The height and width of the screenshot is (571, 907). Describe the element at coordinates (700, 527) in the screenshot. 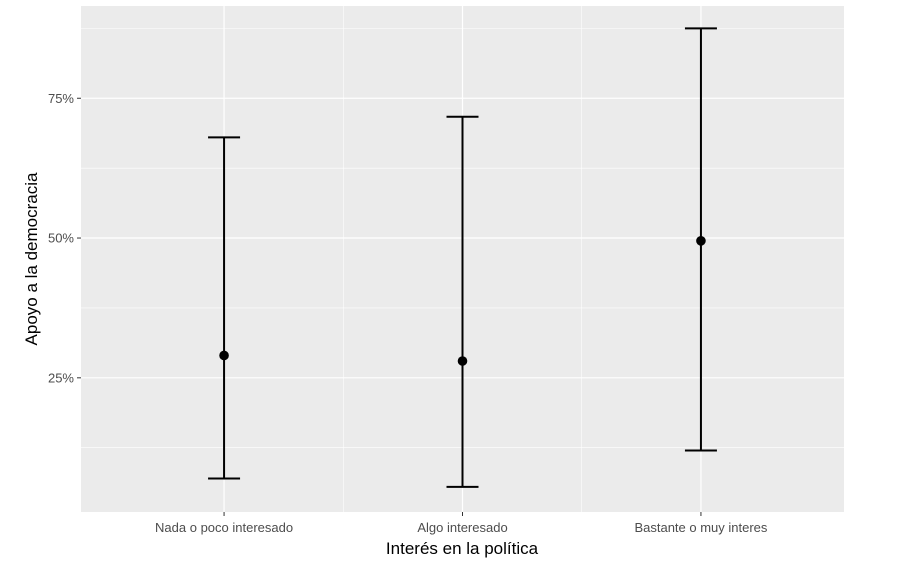

I see `x-tick-label: Bastante o muy interes` at that location.